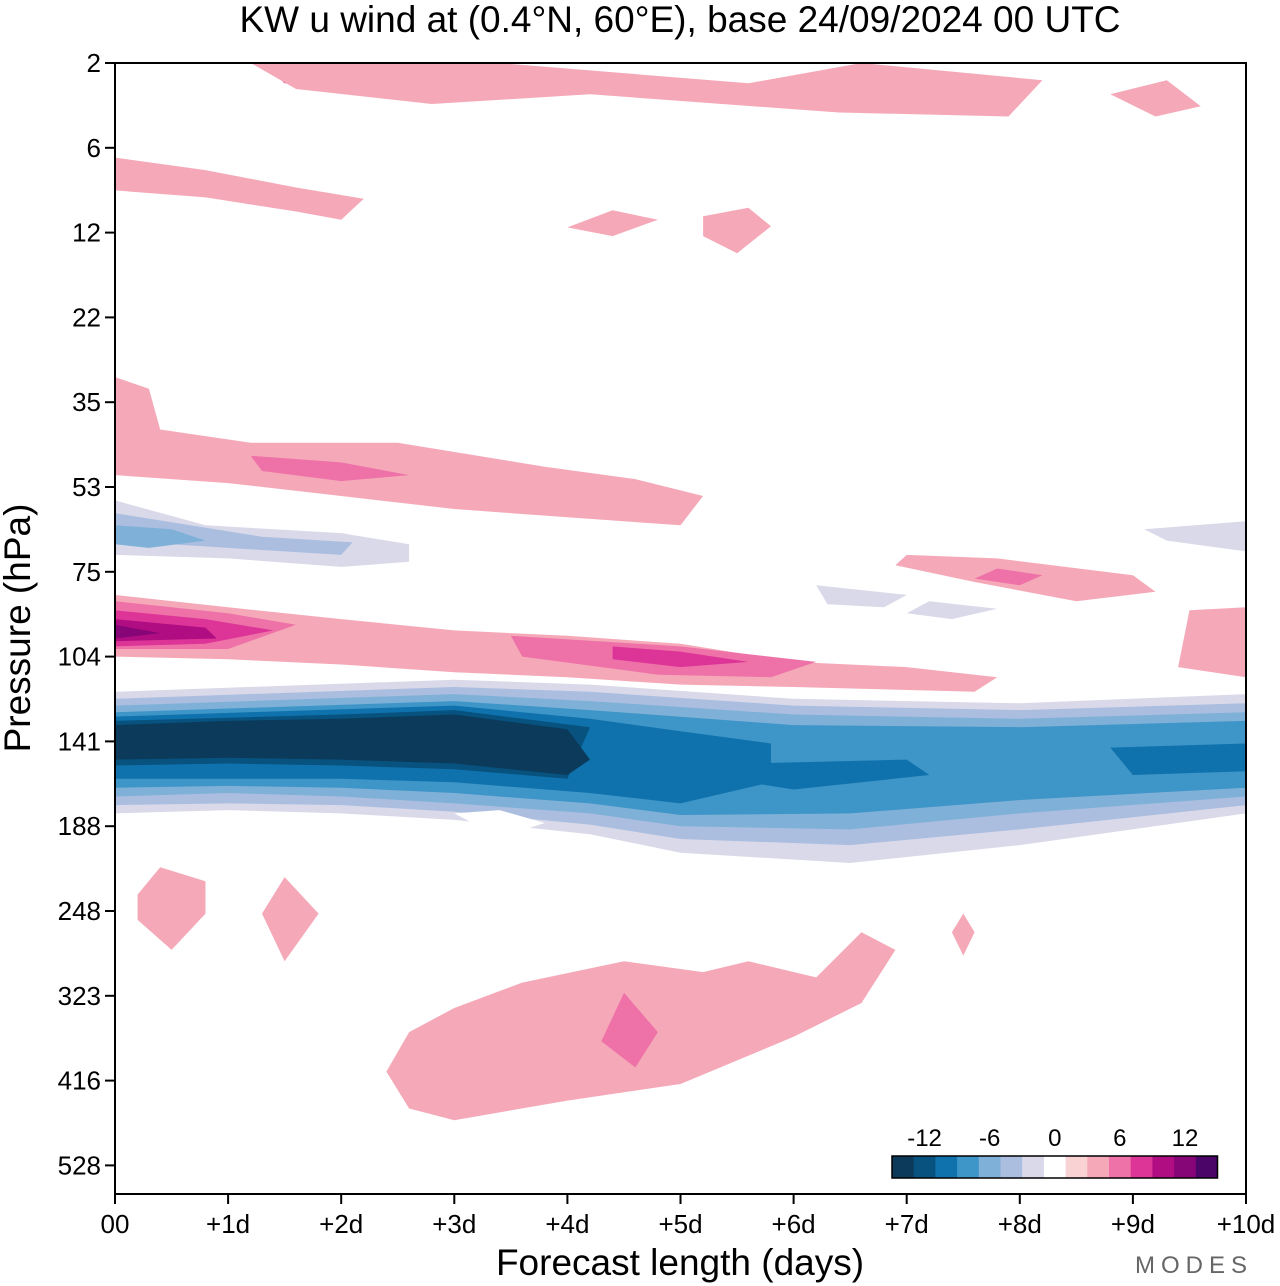 The height and width of the screenshot is (1286, 1280). I want to click on x-tick-label: +10d, so click(1246, 1224).